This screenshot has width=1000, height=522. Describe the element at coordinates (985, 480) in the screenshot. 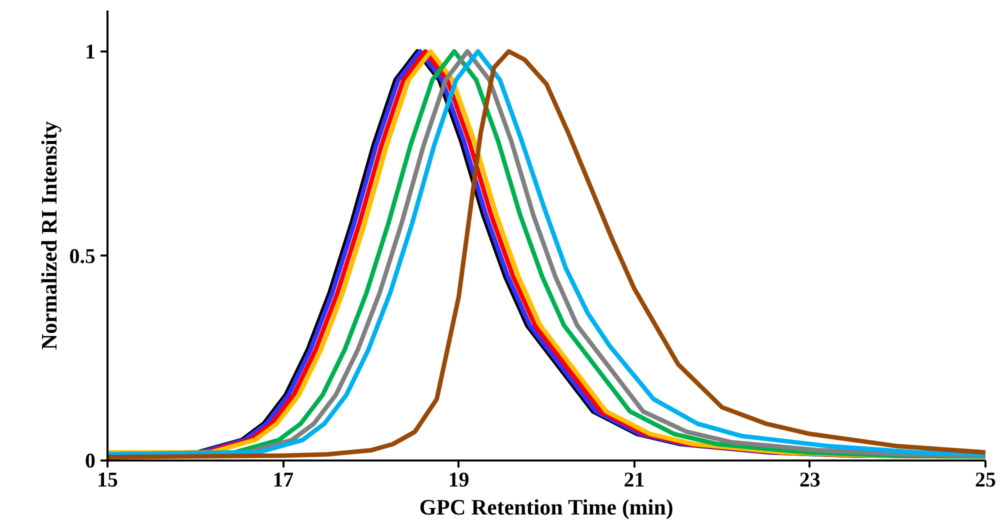

I see `x-tick-label: 25` at that location.